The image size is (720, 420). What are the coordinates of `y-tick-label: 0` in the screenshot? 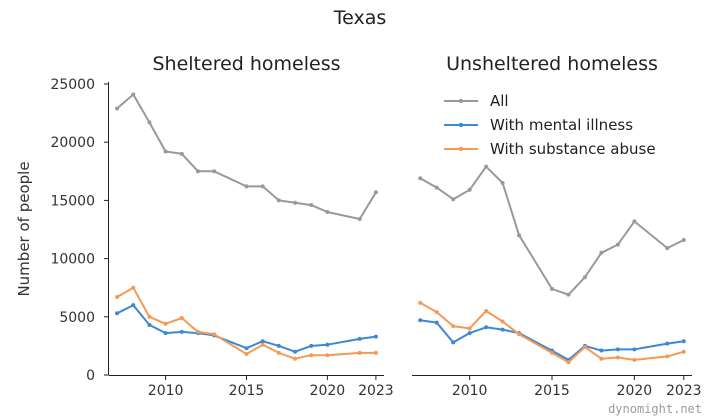 It's located at (90, 376).